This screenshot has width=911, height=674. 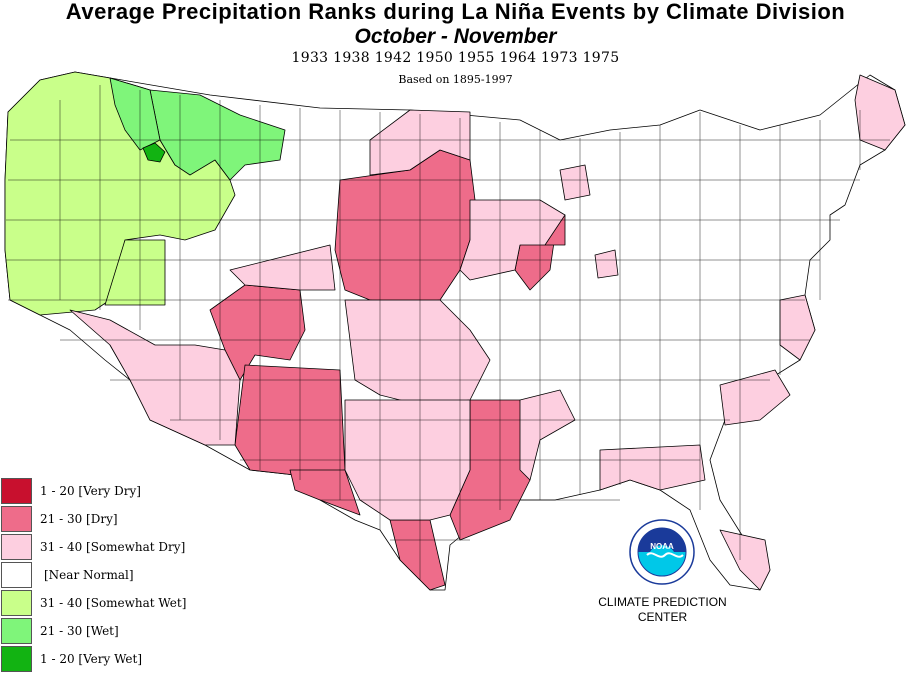 I want to click on region-somewhat-dry-michigan, so click(x=575, y=182).